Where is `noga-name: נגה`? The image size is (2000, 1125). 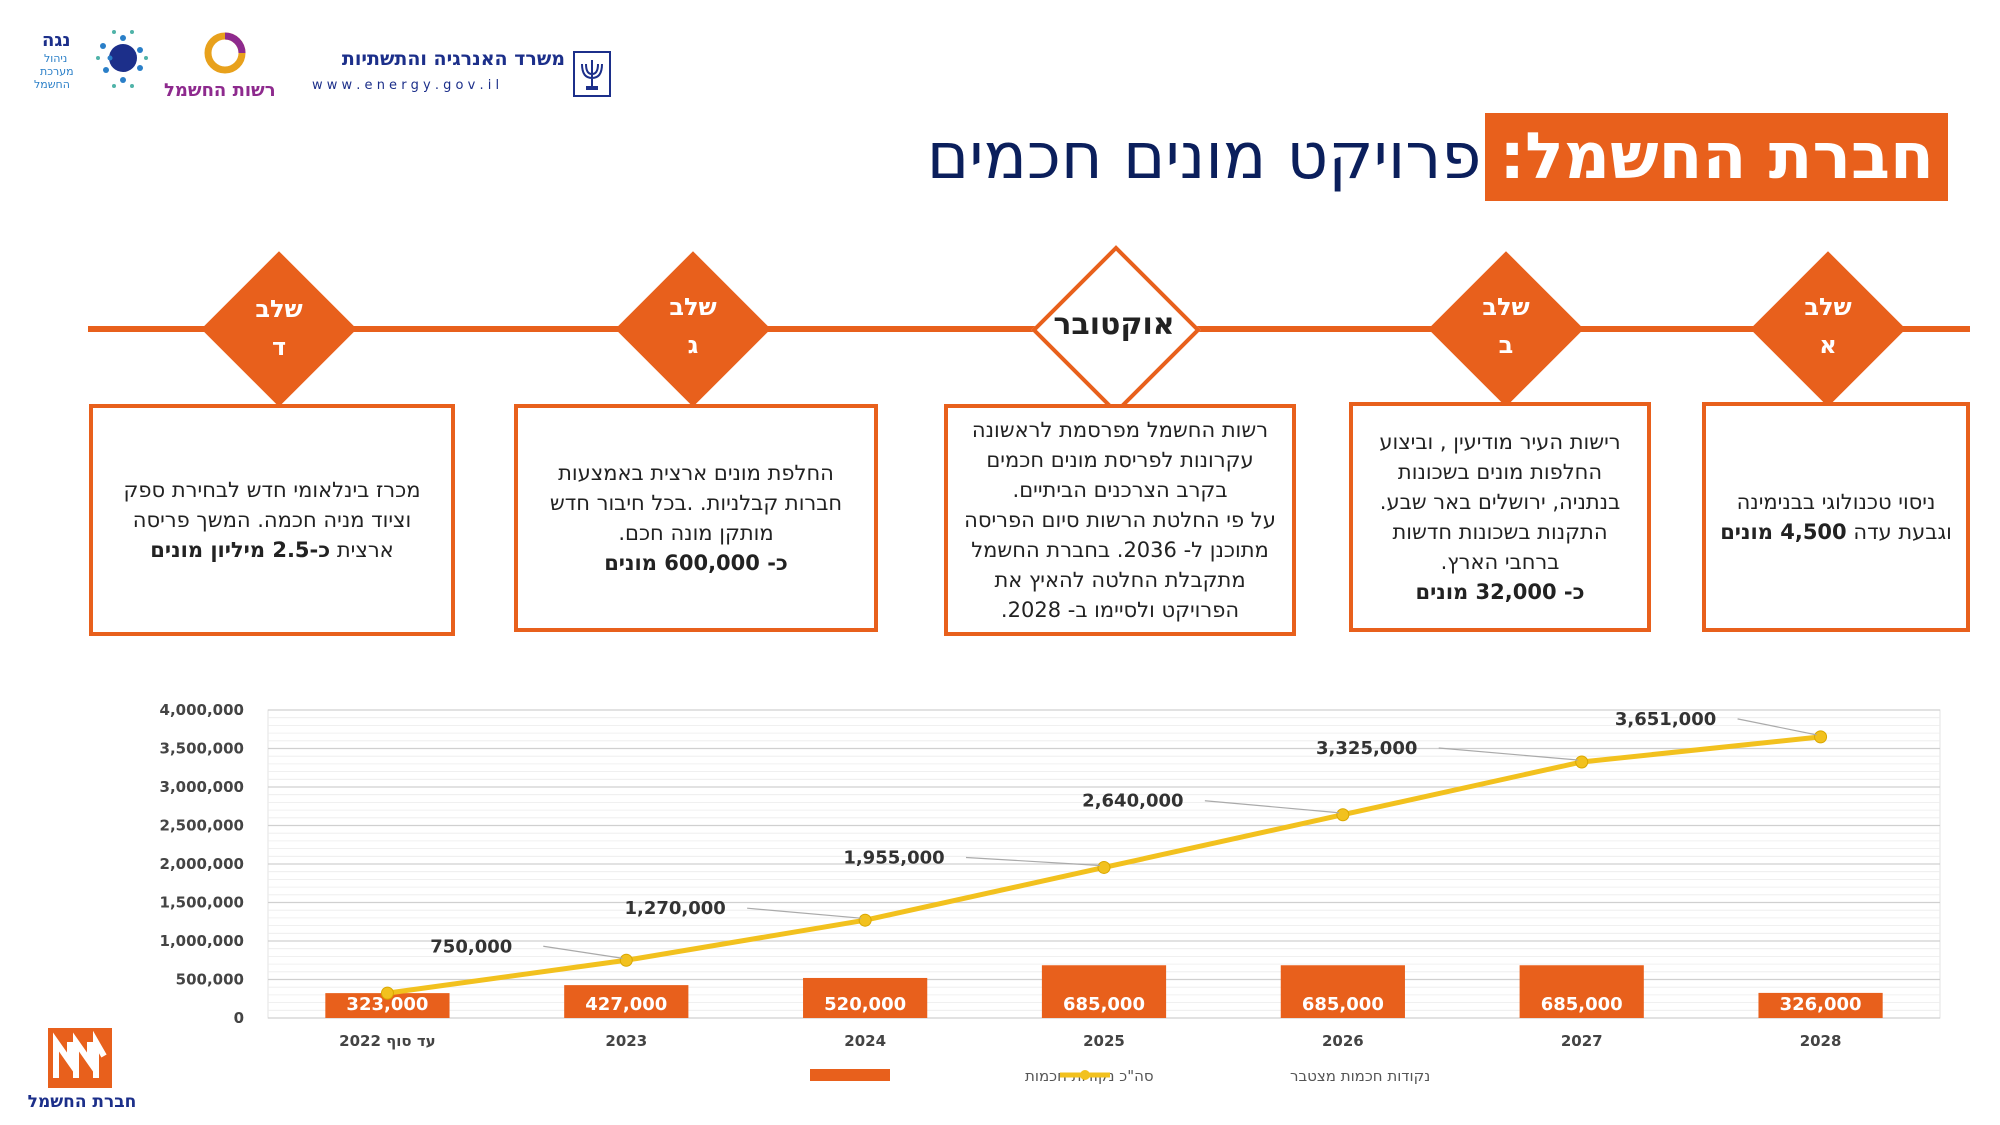
noga-name: נגה is located at coordinates (56, 40).